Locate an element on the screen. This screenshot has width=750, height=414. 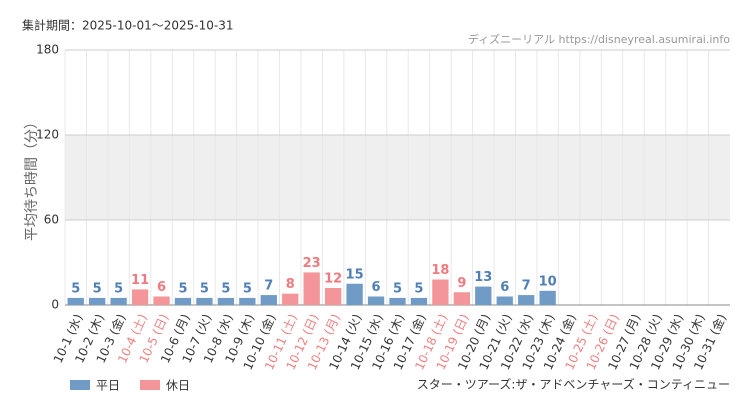
value-label: 9 is located at coordinates (461, 283).